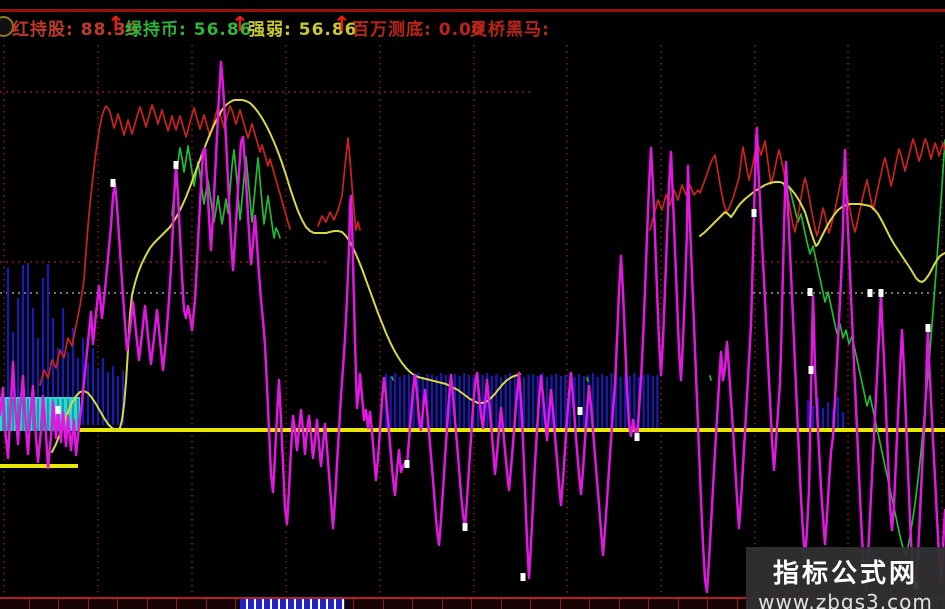  I want to click on indicator-strength: 强弱: 56.86, so click(303, 27).